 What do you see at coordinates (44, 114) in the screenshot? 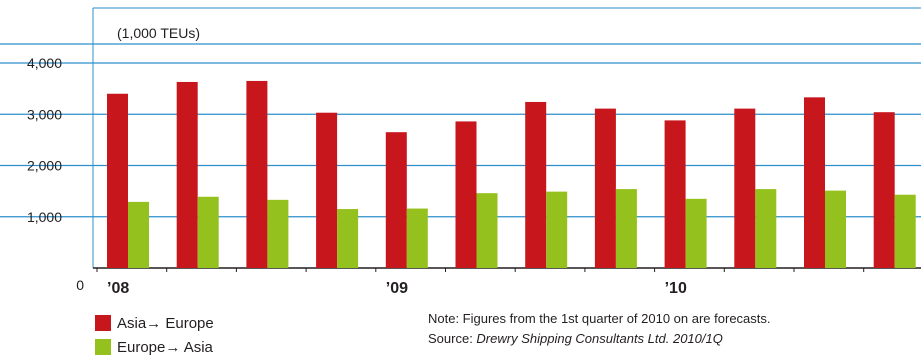
I see `y-tick-label: 3,000` at bounding box center [44, 114].